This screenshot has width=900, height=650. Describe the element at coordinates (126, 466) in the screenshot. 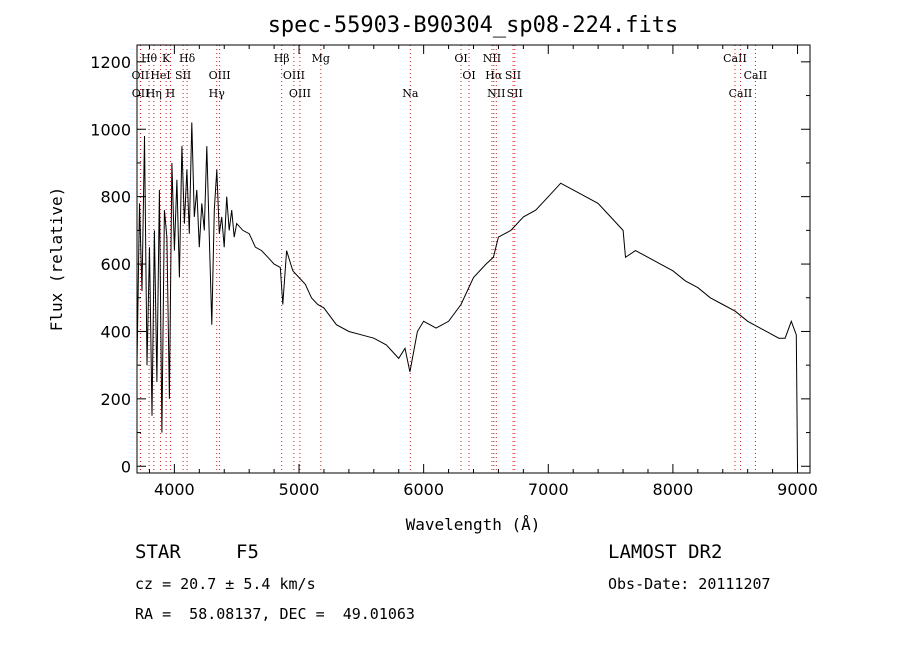

I see `y-tick-label: 0` at that location.